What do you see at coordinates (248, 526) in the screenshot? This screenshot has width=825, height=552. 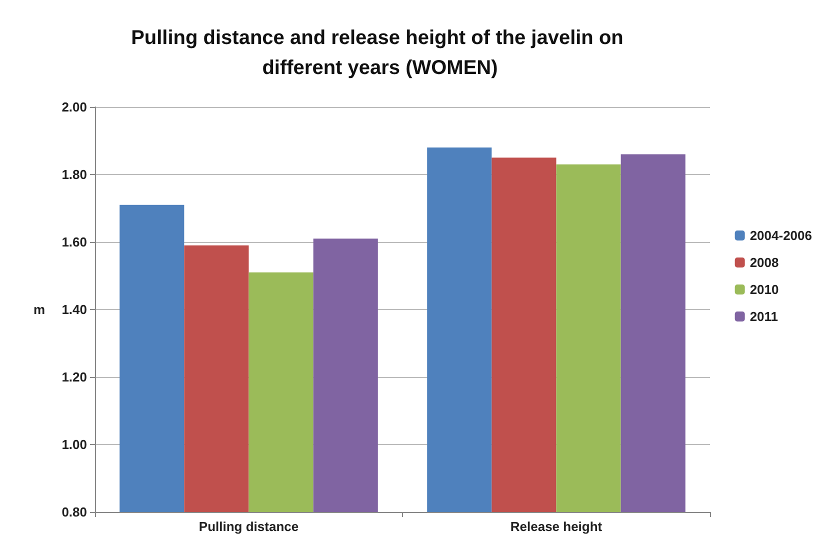 I see `x-tick-label: Pulling distance` at bounding box center [248, 526].